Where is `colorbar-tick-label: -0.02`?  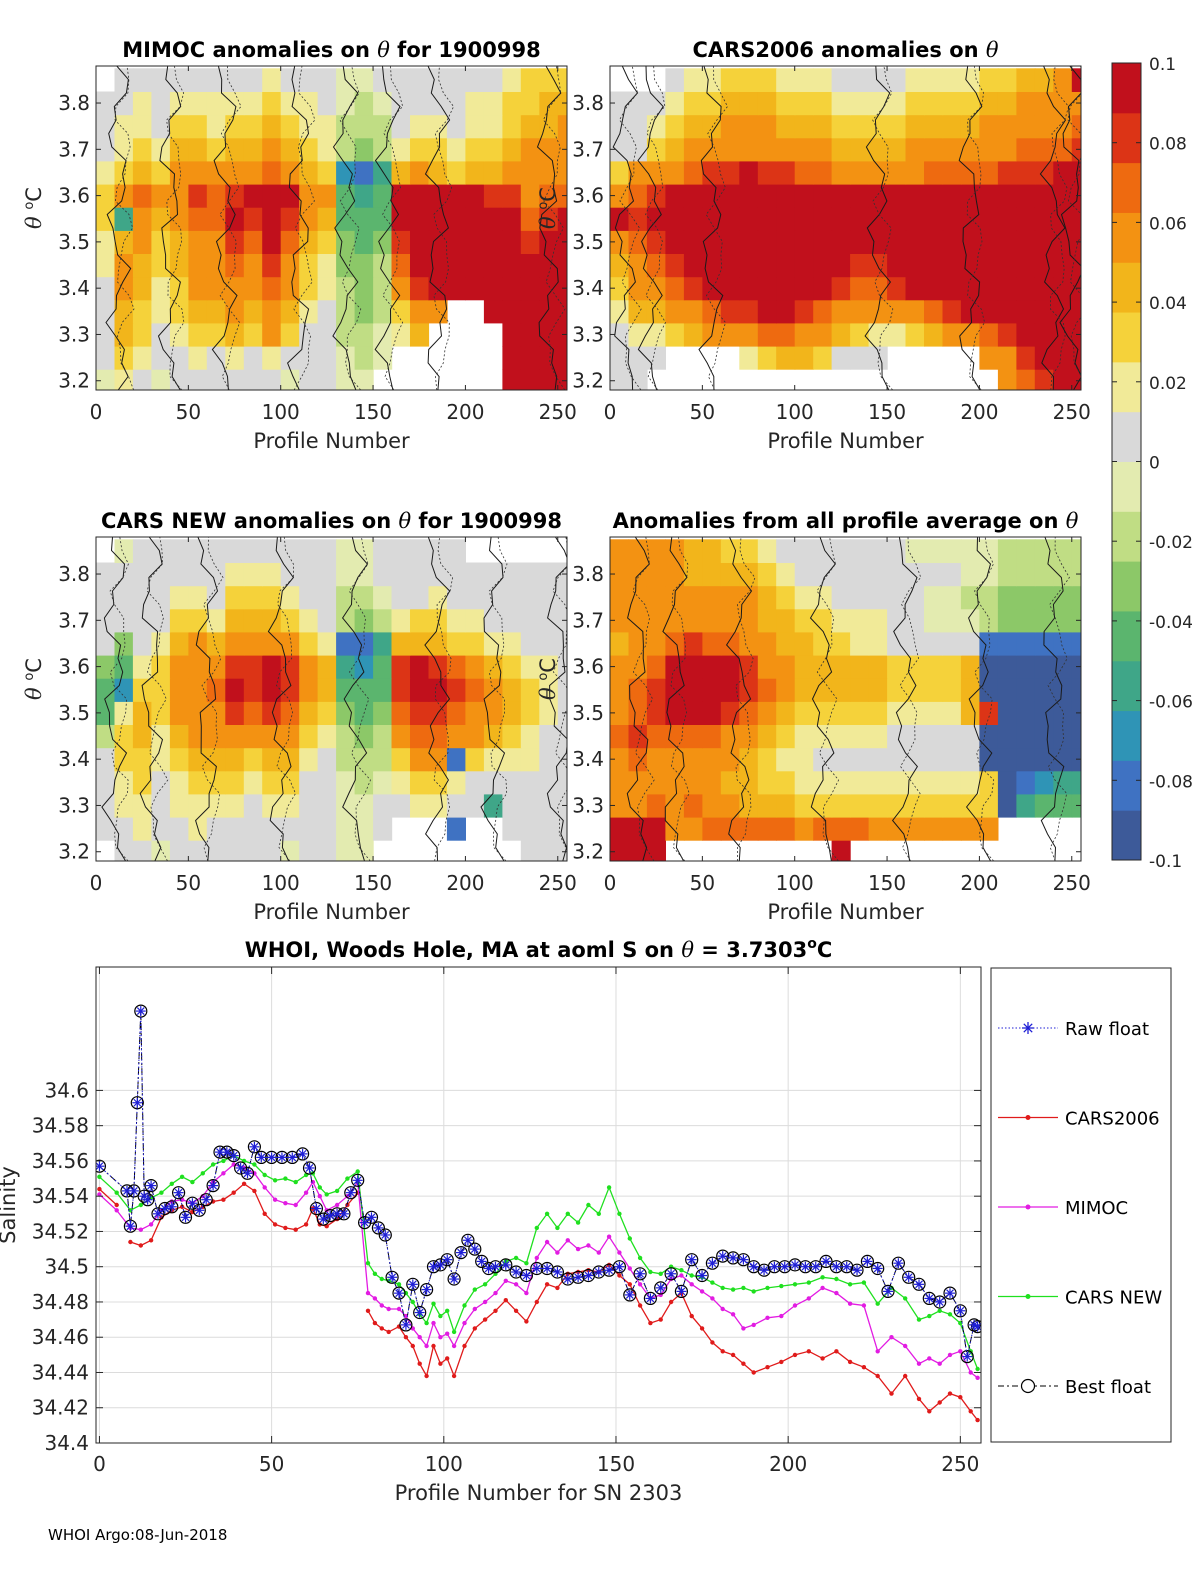
colorbar-tick-label: -0.02 is located at coordinates (1171, 543).